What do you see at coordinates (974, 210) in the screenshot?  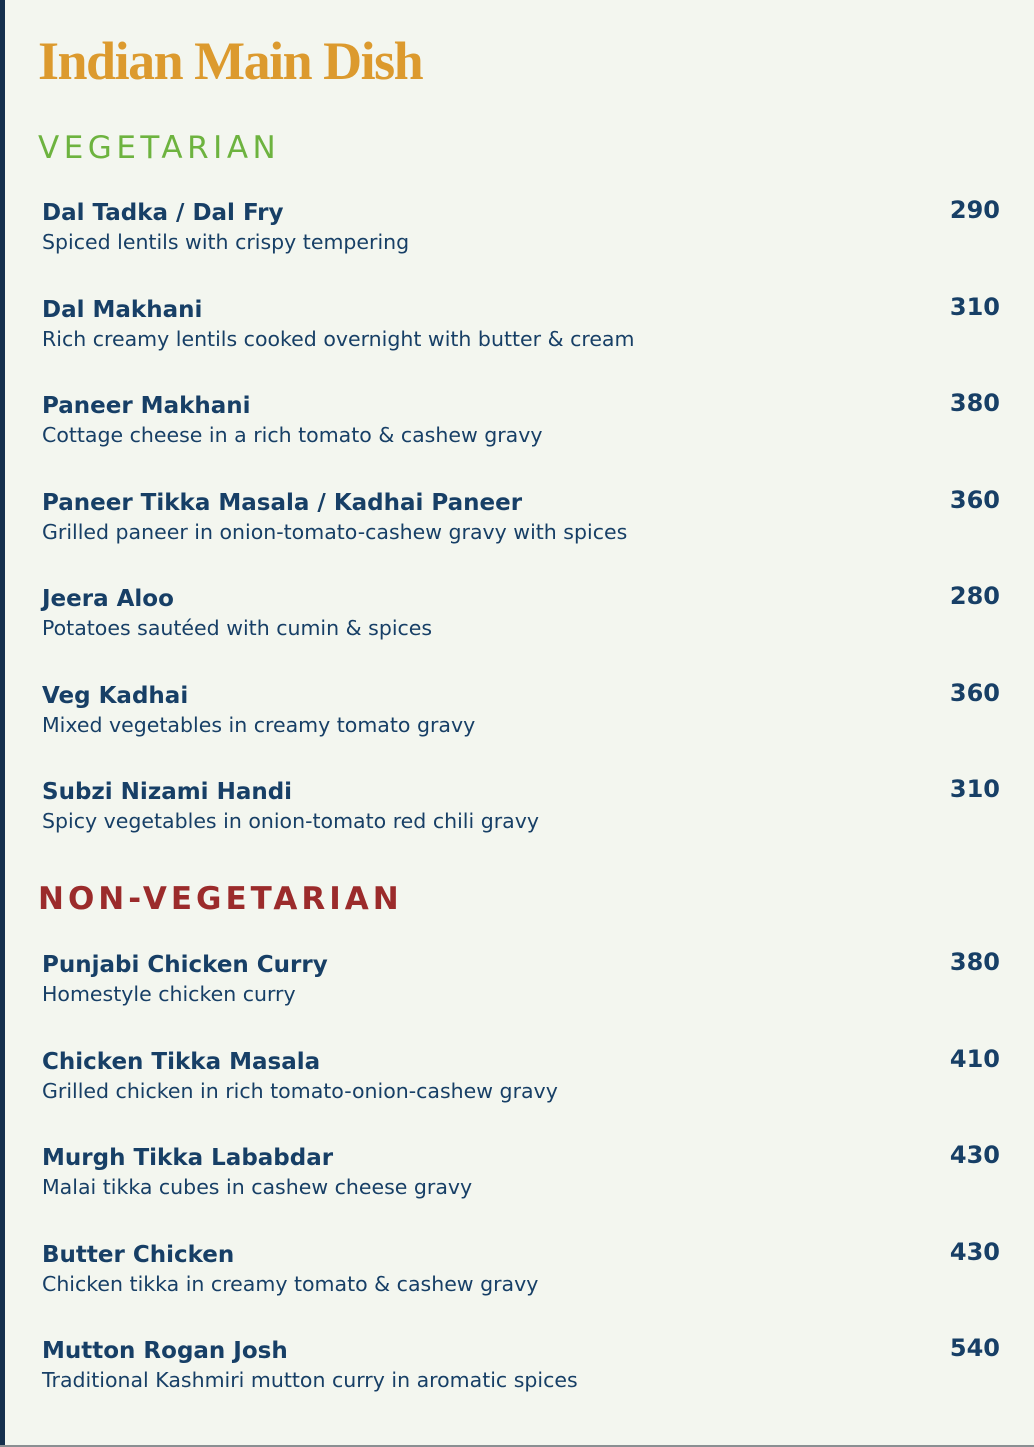 I see `item-price: 290` at bounding box center [974, 210].